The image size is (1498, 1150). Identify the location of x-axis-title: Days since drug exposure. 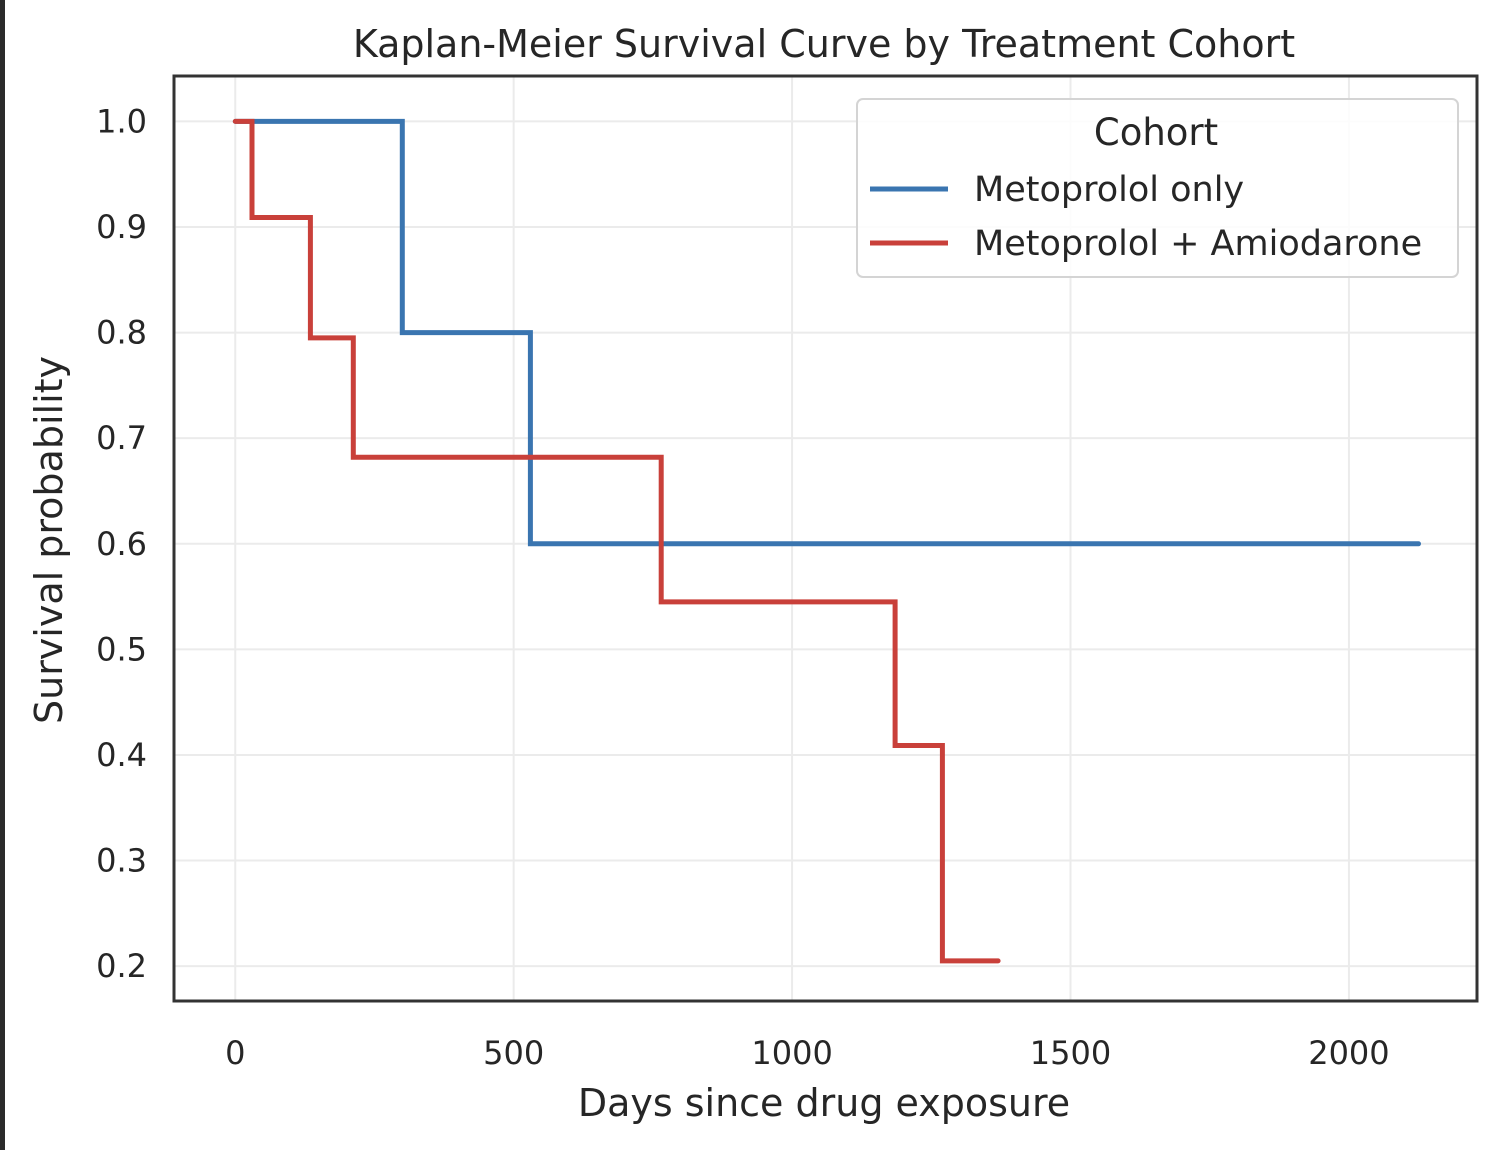
(824, 1103).